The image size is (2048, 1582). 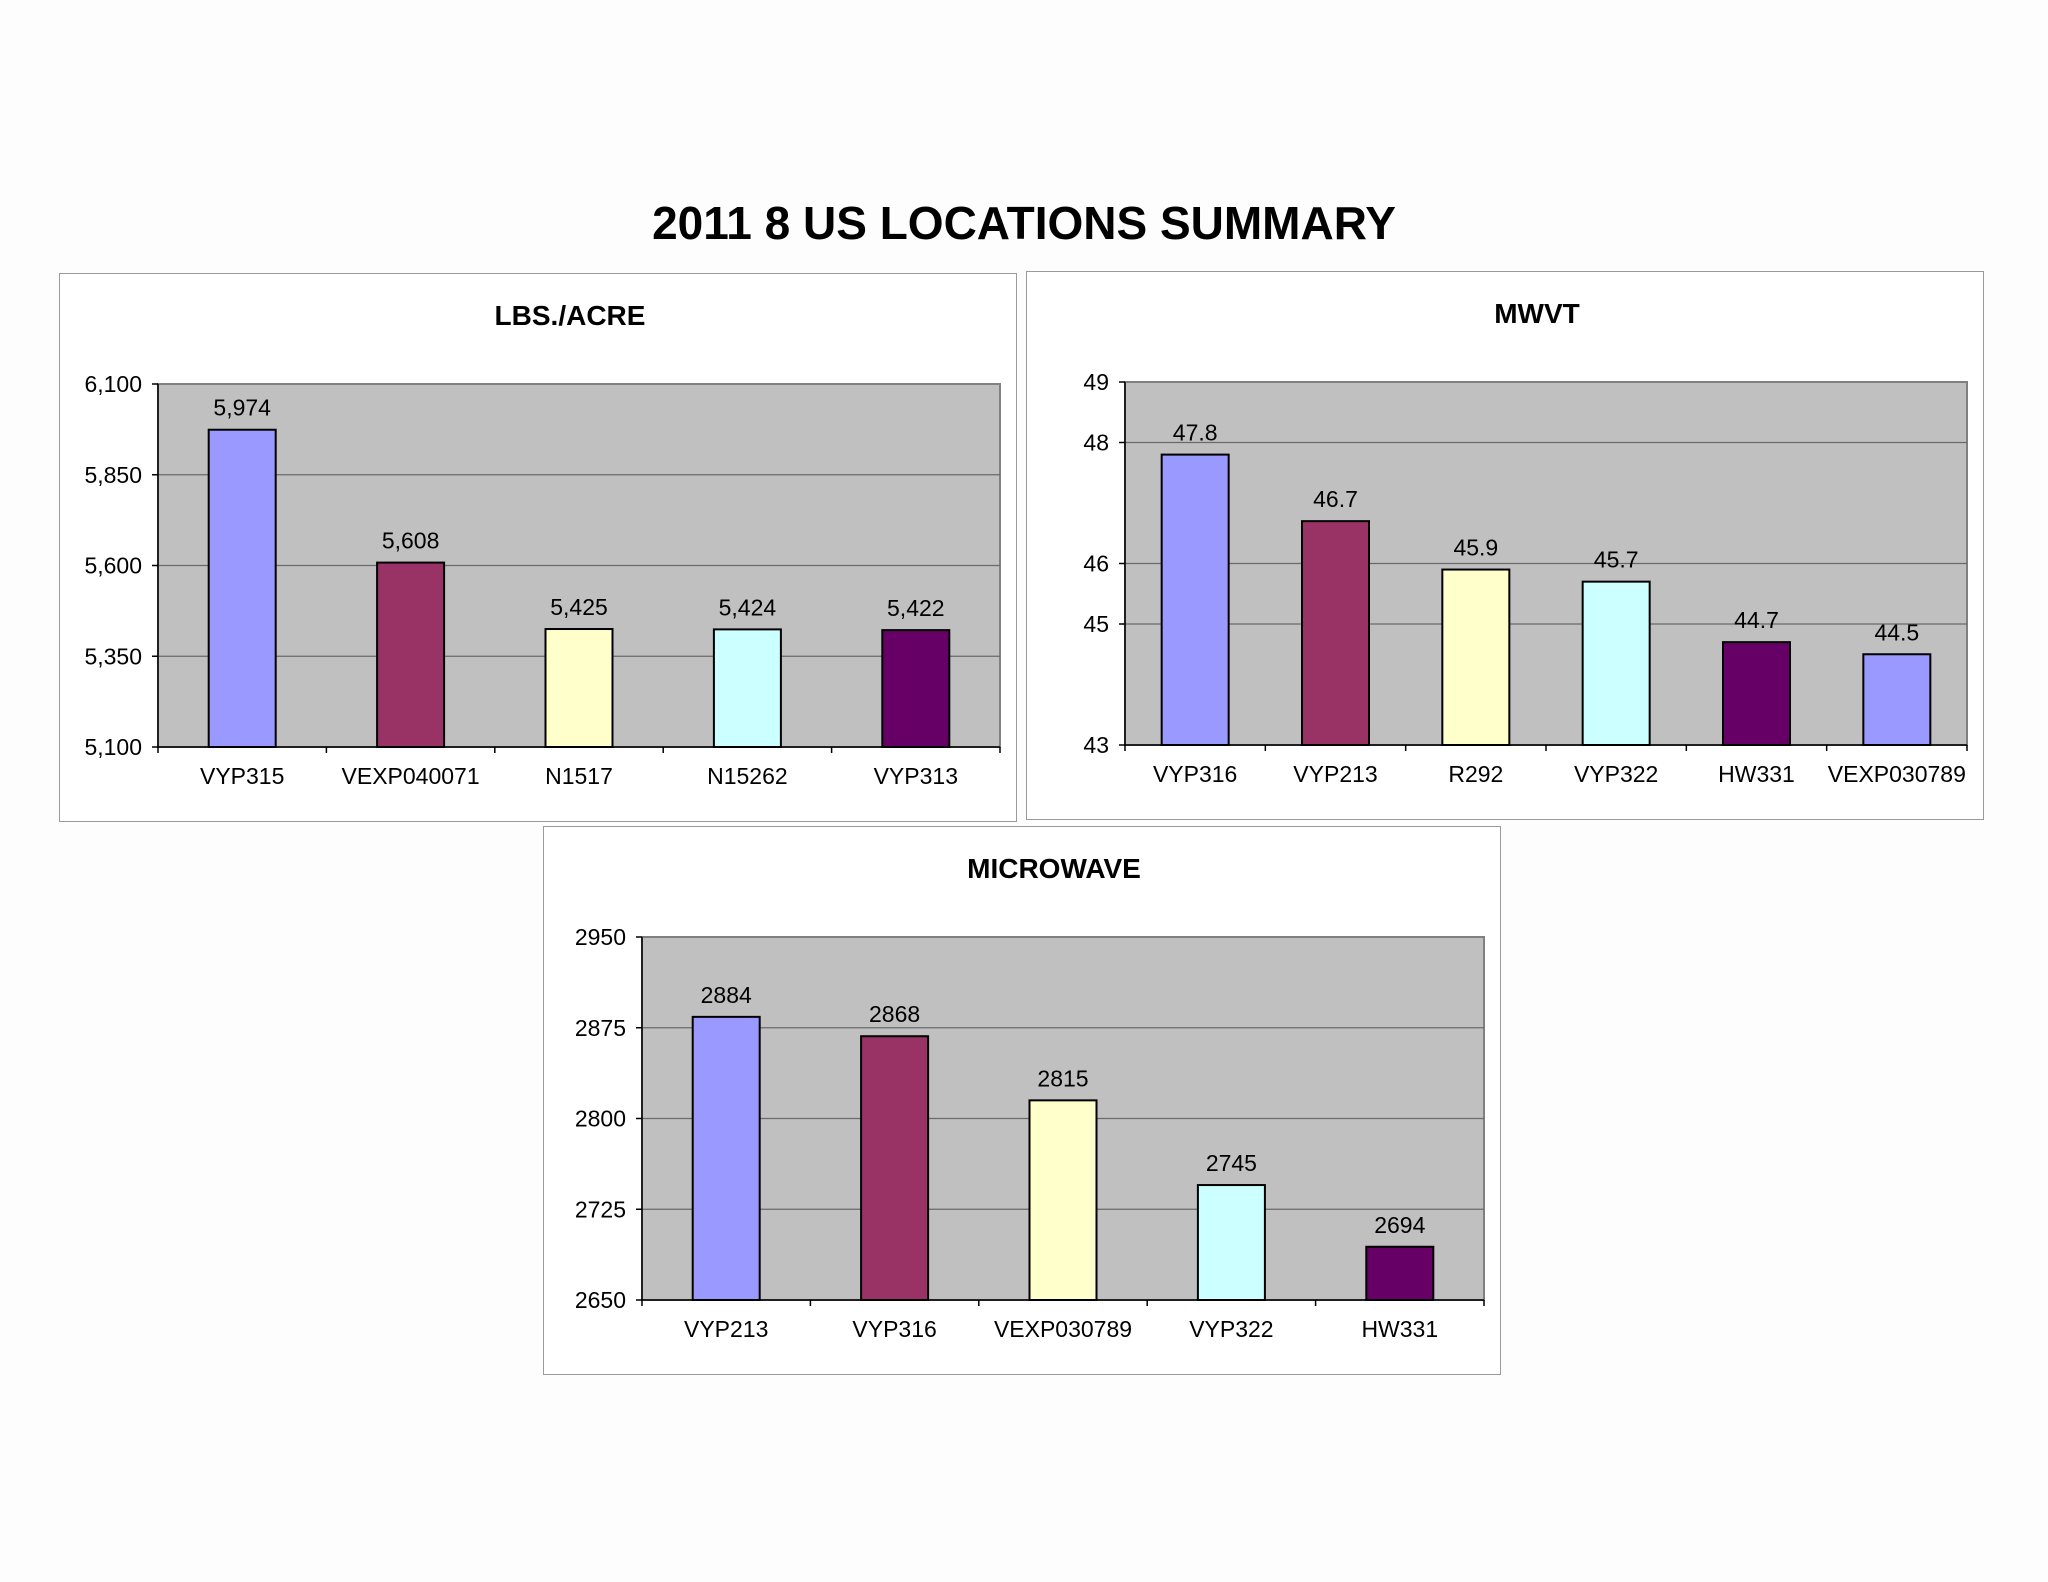 I want to click on bar-r292, so click(x=1476, y=657).